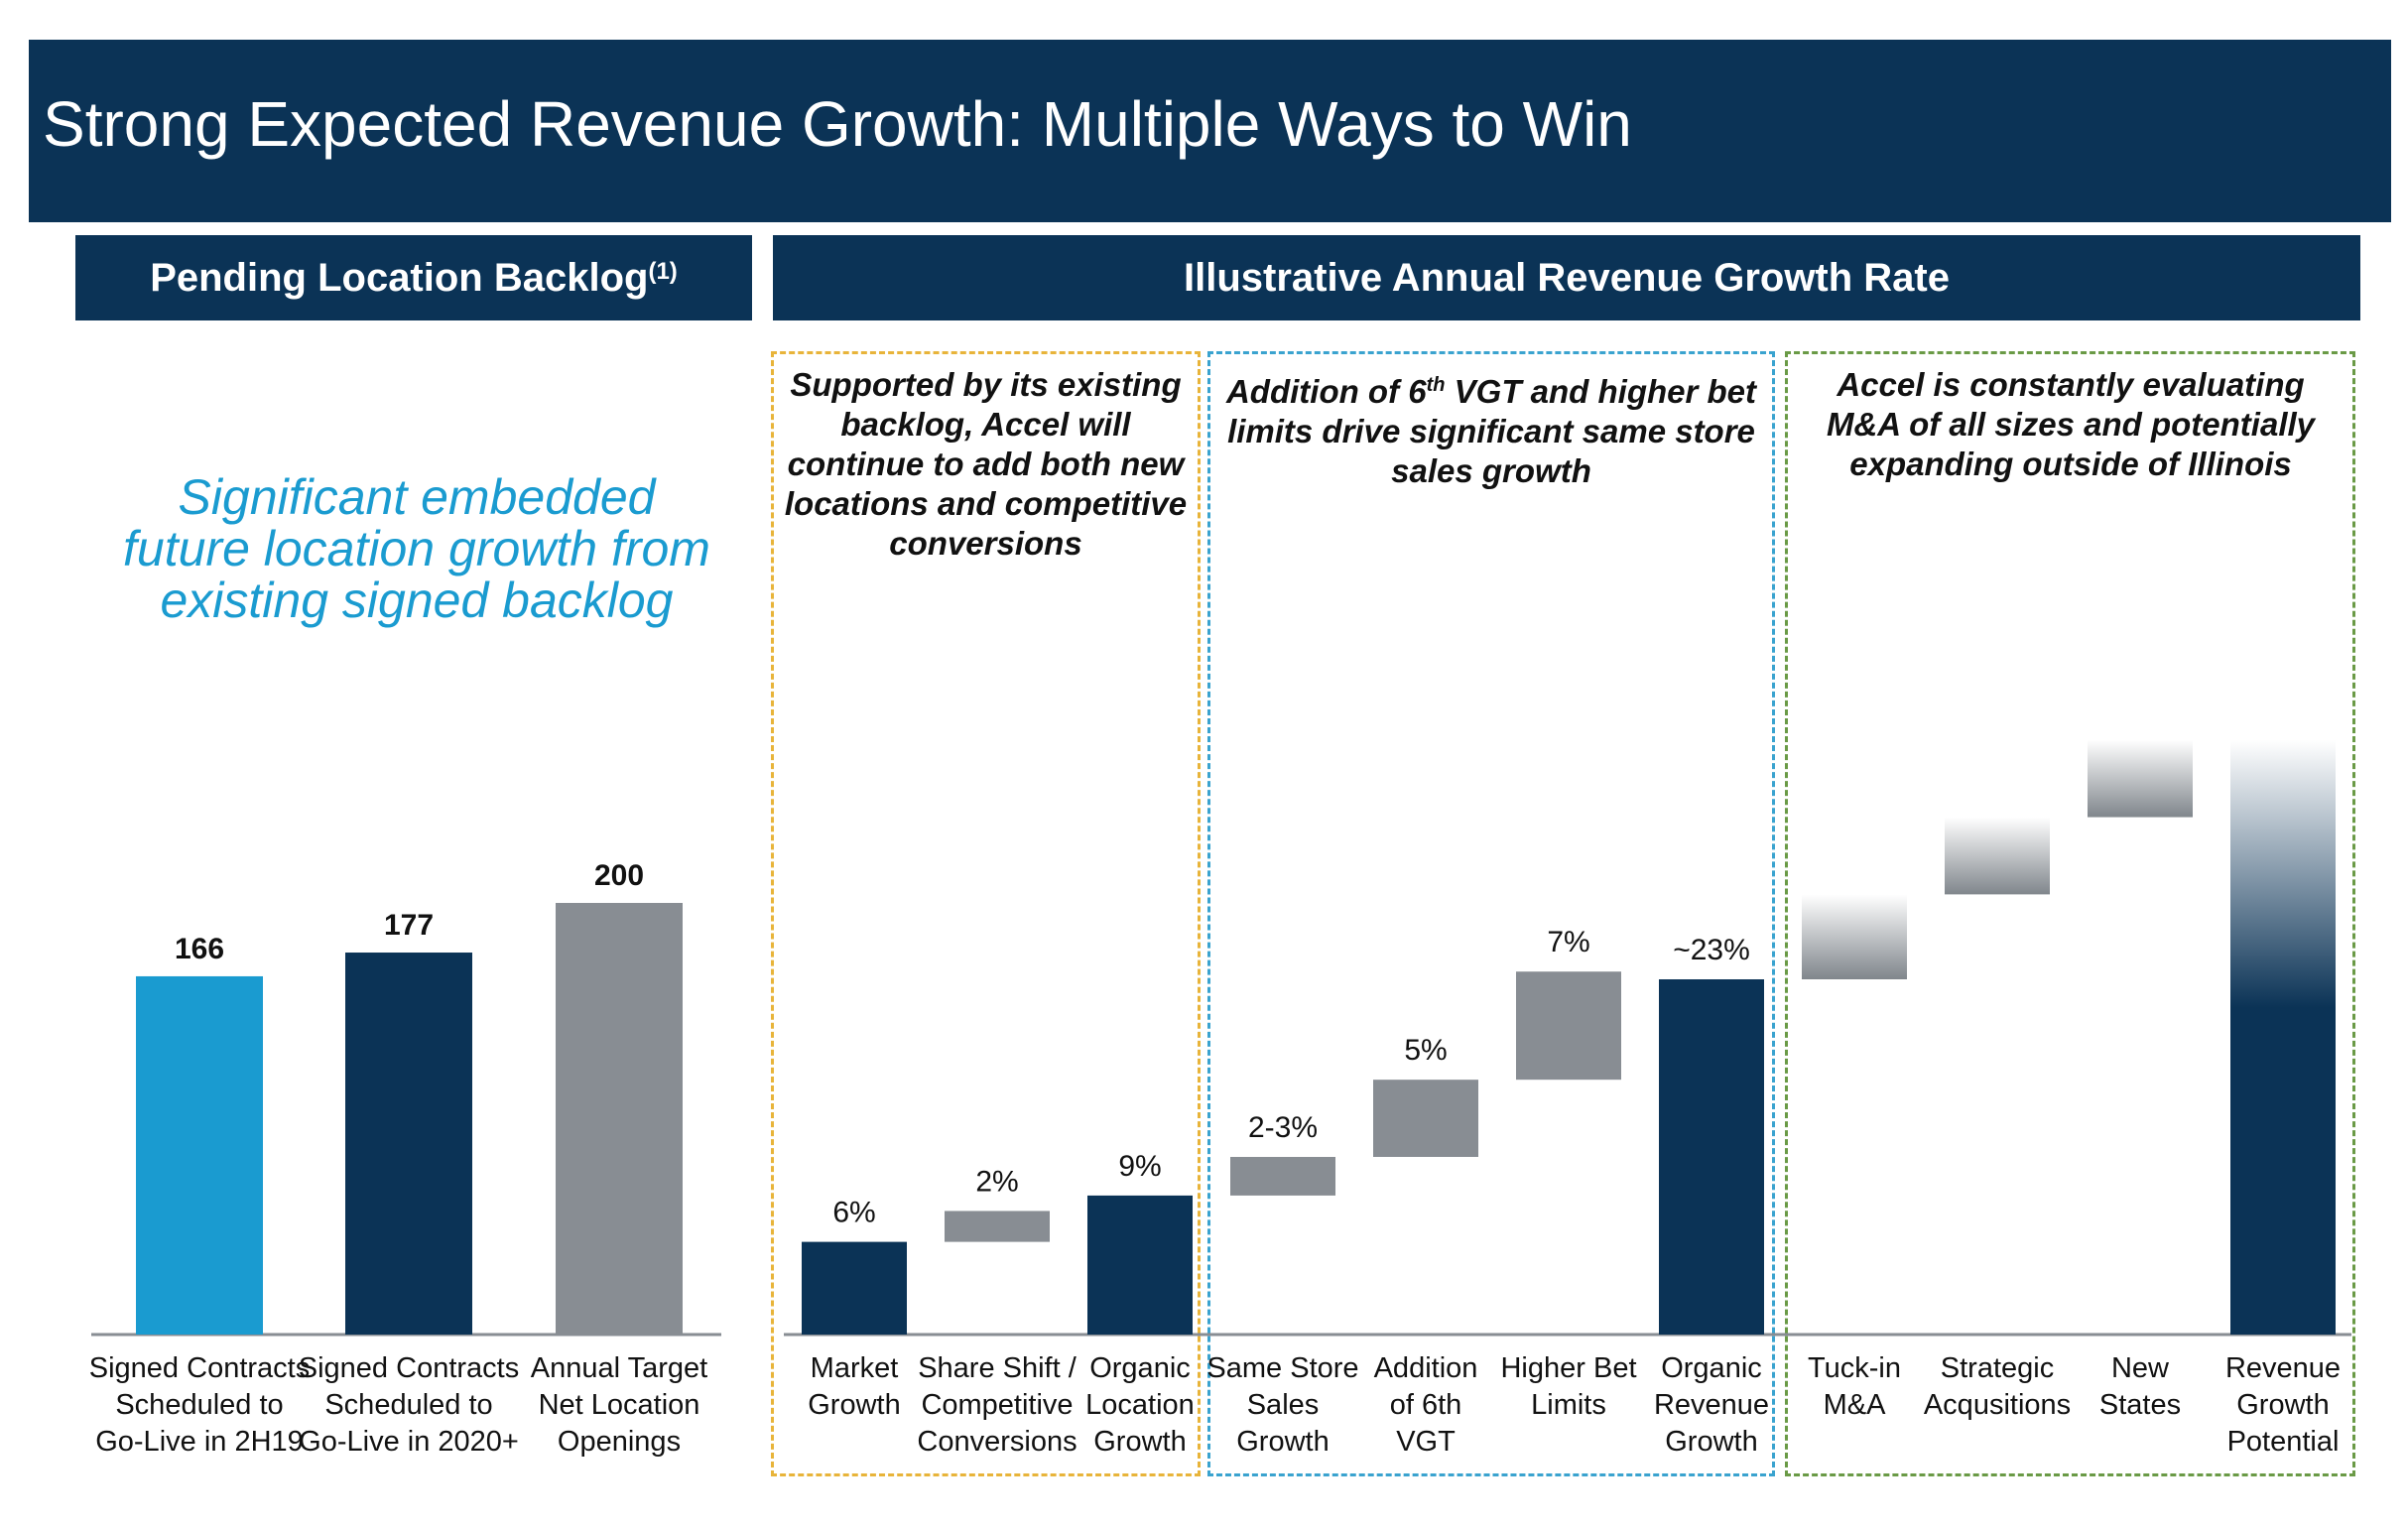 The height and width of the screenshot is (1530, 2408). What do you see at coordinates (1139, 1166) in the screenshot?
I see `growth-value-label: 9%` at bounding box center [1139, 1166].